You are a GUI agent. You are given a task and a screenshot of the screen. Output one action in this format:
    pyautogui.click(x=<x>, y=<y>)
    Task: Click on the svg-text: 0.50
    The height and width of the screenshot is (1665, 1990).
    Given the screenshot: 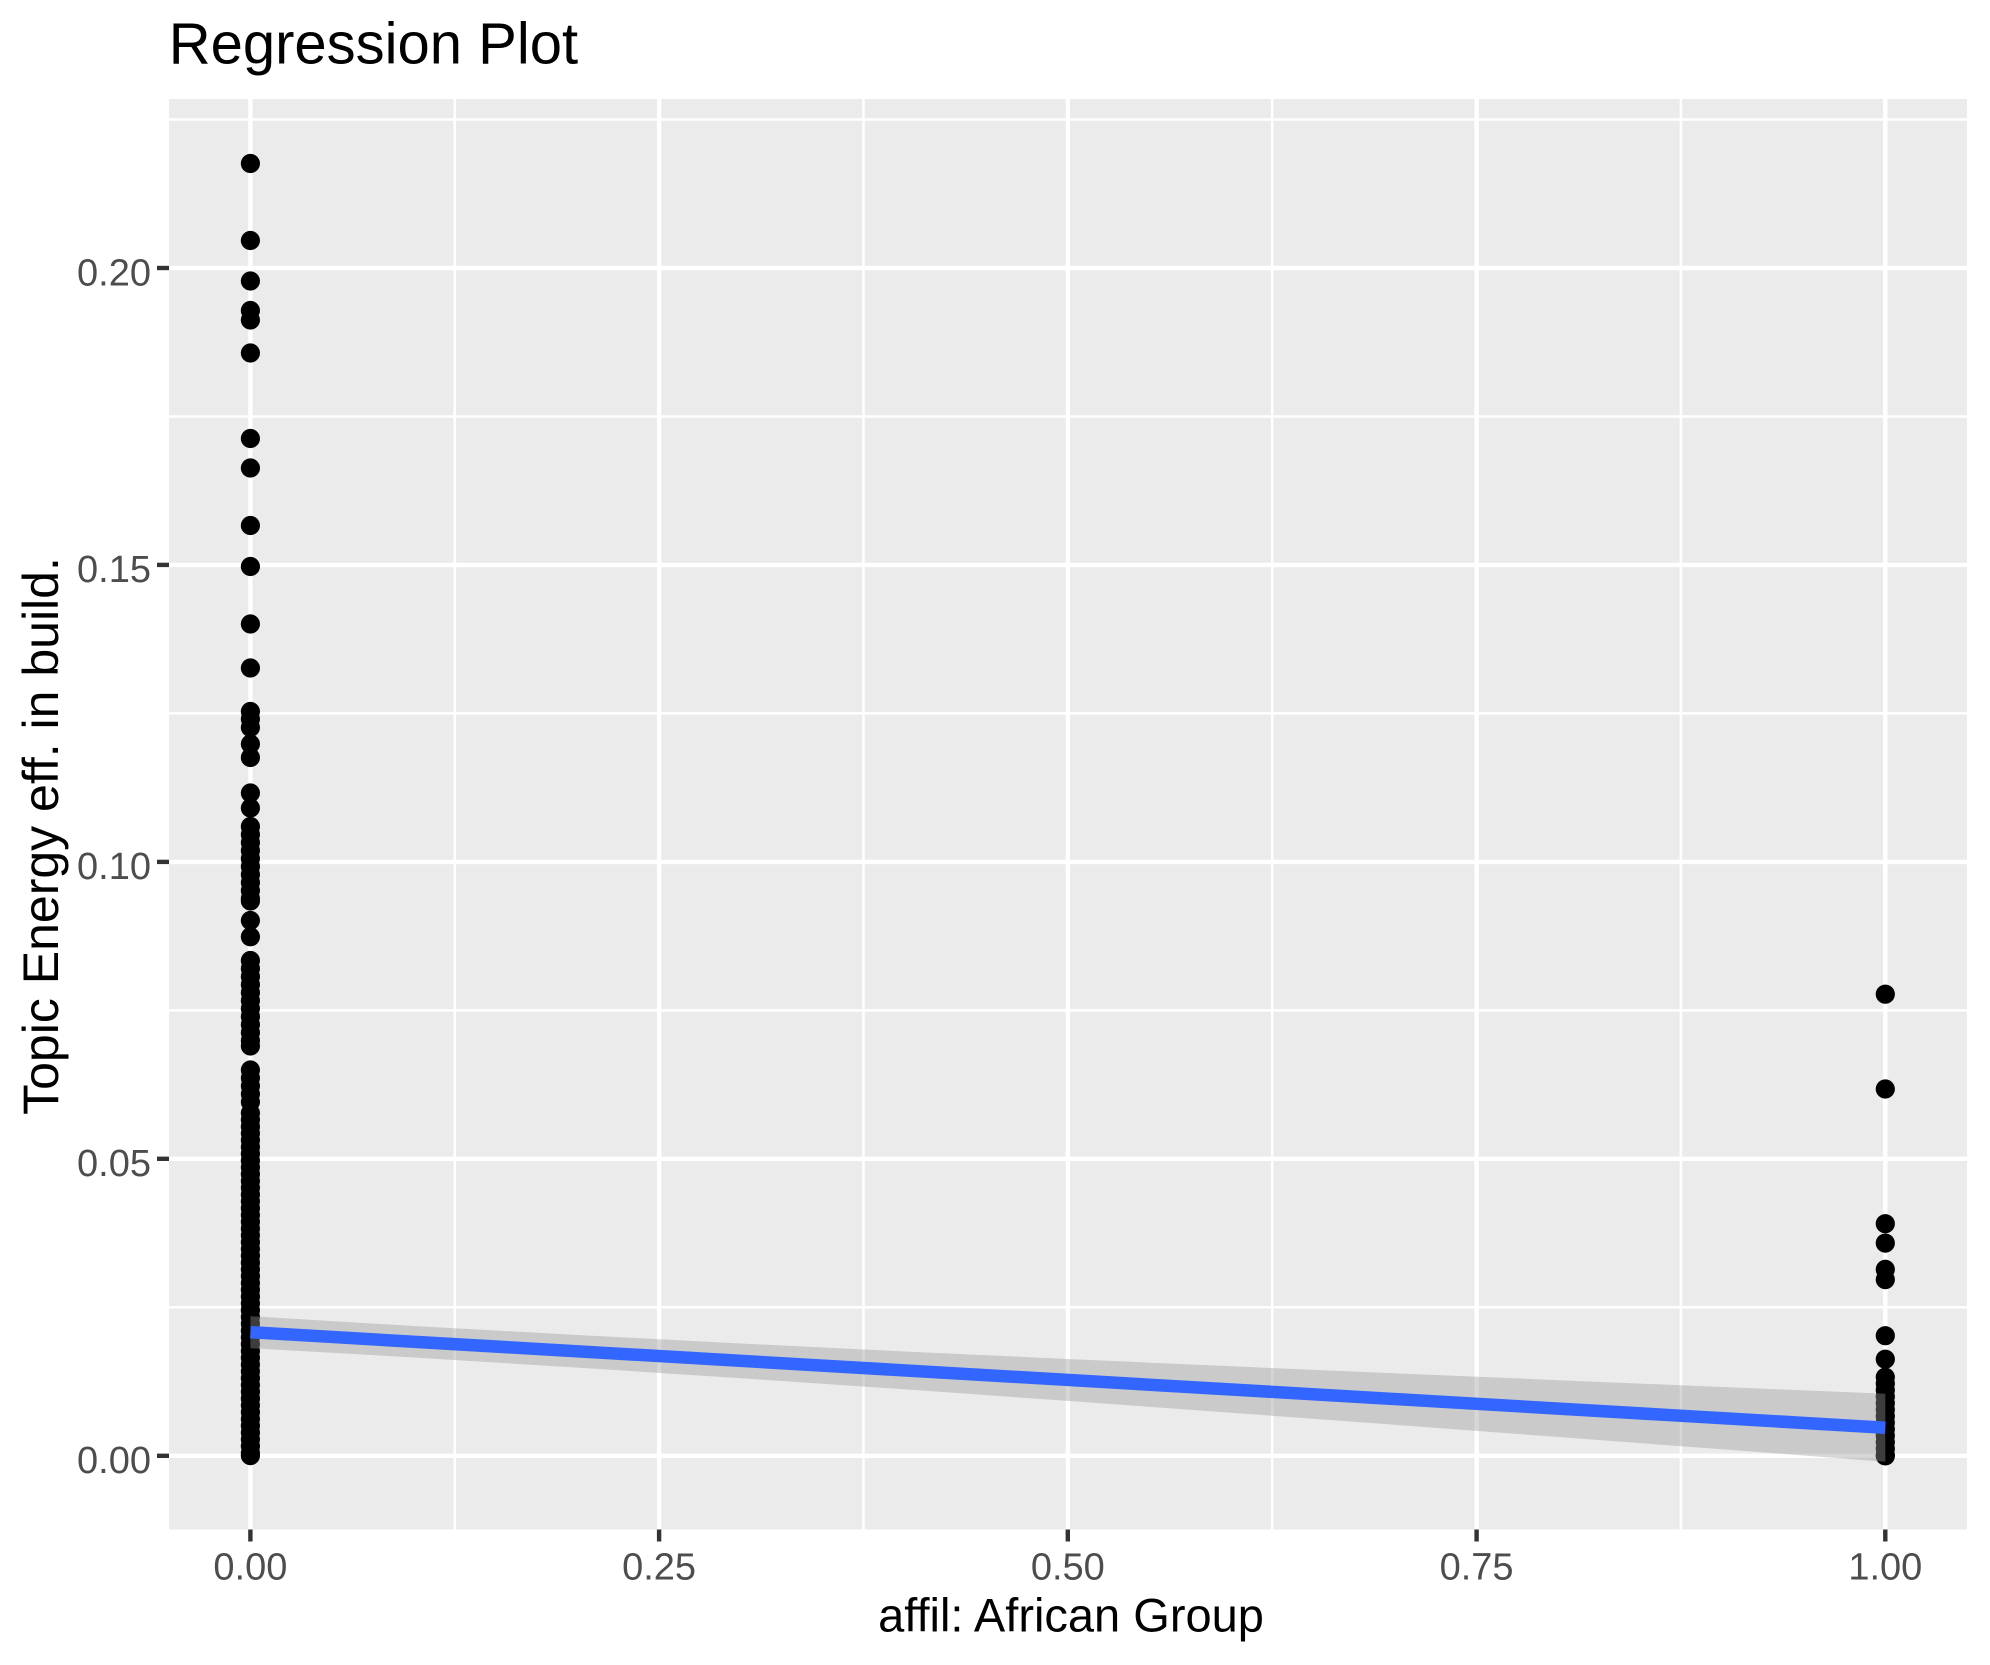 What is the action you would take?
    pyautogui.click(x=1068, y=1567)
    